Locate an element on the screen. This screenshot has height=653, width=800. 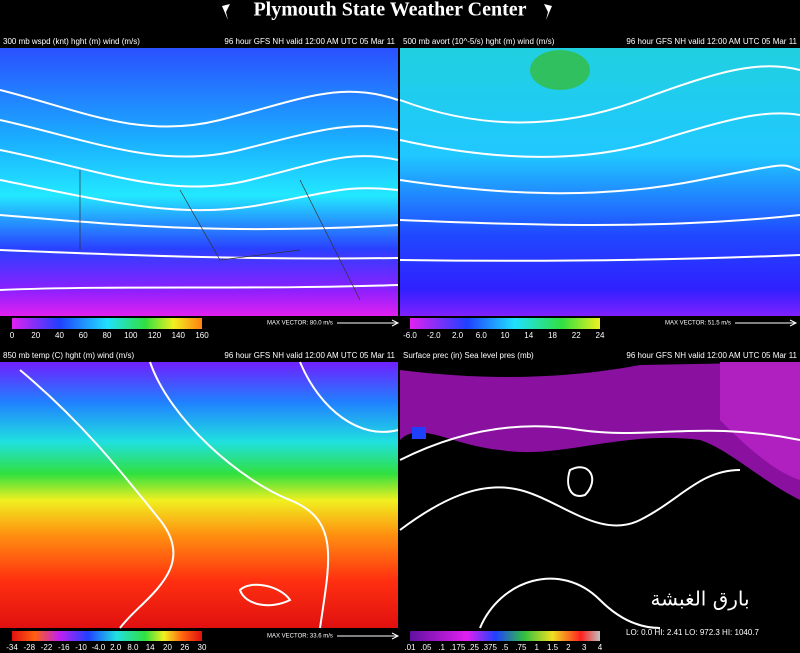
stats: LO: 0.0 HI: 2.41 LO: 972.3 HI: 1040.7 is located at coordinates (693, 632).